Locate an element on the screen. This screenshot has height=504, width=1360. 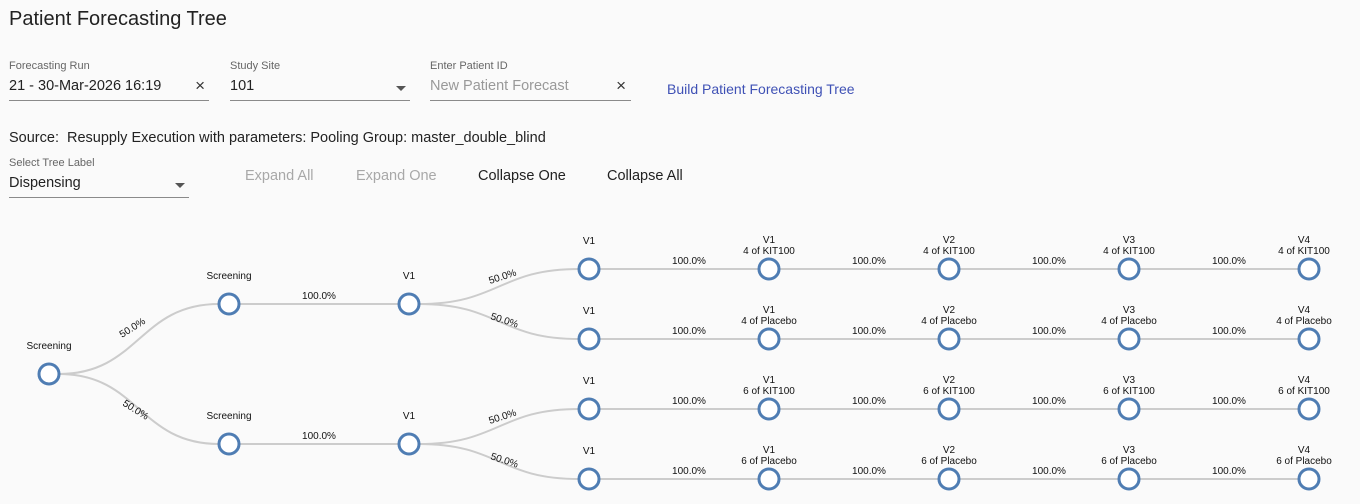
tree-label-value: Dispensing is located at coordinates (45, 183).